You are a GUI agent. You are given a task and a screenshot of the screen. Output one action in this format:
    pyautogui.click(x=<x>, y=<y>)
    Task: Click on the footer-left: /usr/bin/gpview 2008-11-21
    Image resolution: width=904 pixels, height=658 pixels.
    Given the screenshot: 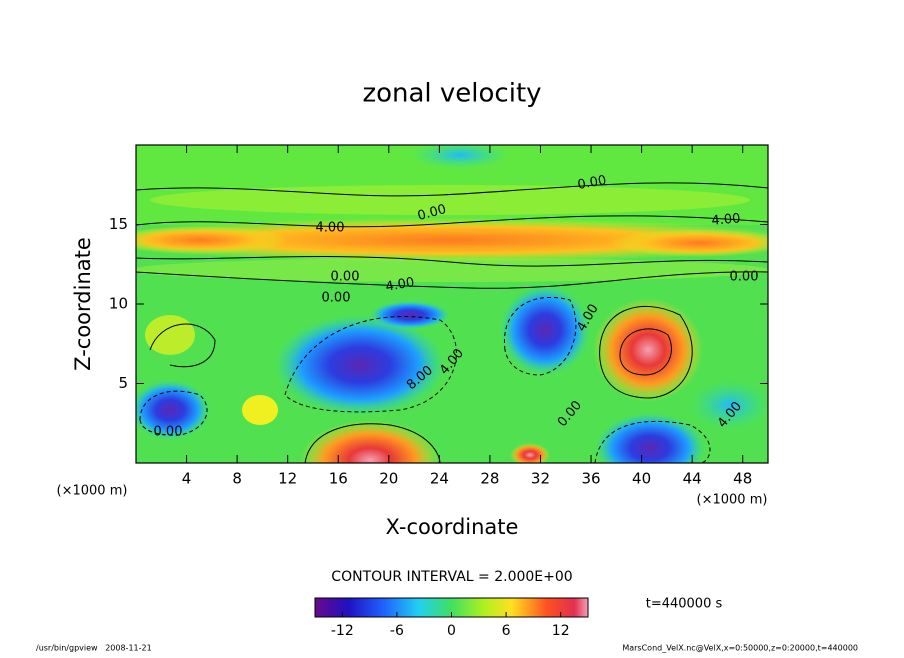 What is the action you would take?
    pyautogui.click(x=94, y=648)
    